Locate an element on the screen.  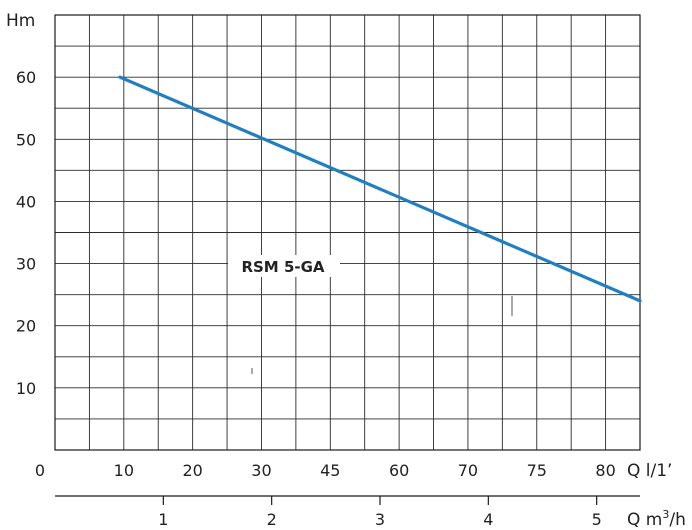
y-axis-unit-label: Hm is located at coordinates (20, 21).